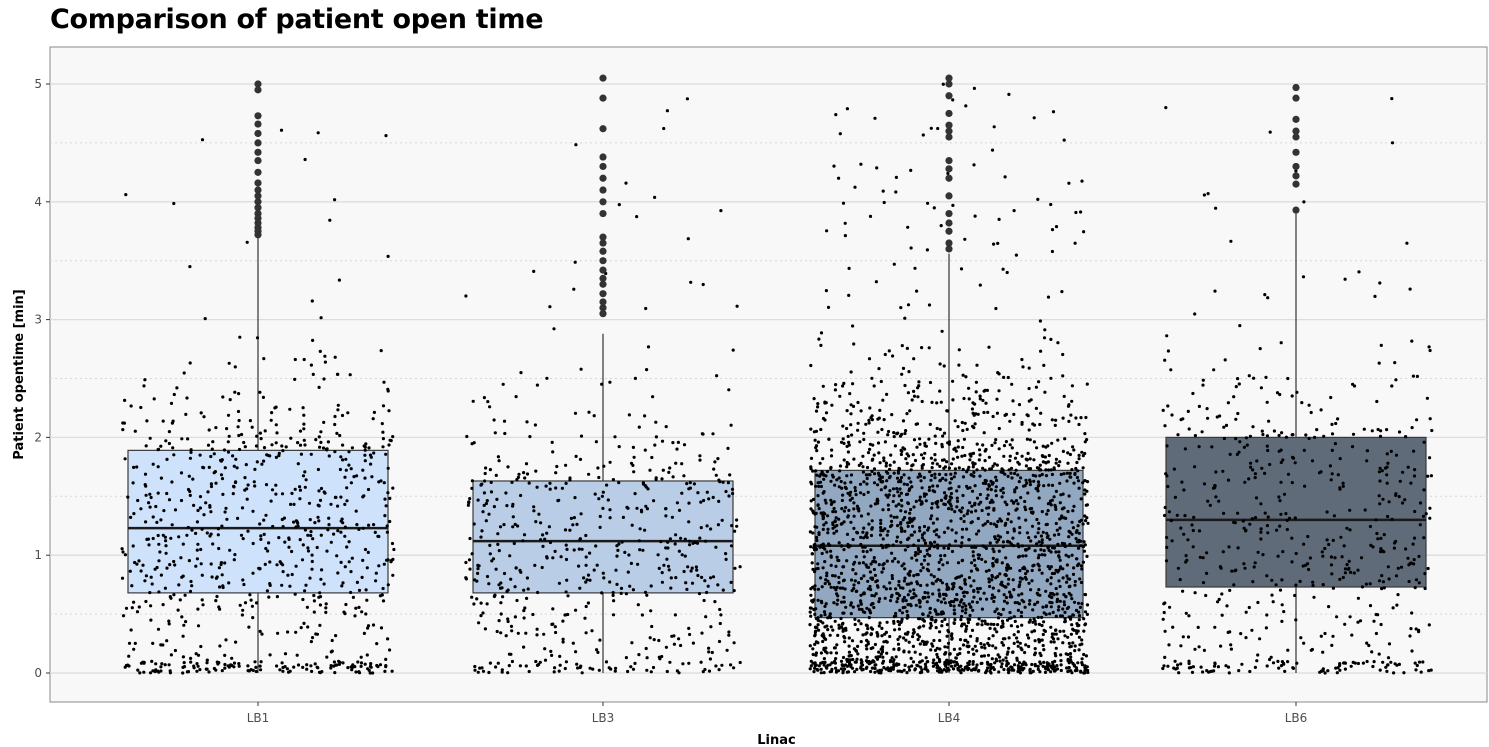  What do you see at coordinates (1296, 131) in the screenshot?
I see `outlier-point` at bounding box center [1296, 131].